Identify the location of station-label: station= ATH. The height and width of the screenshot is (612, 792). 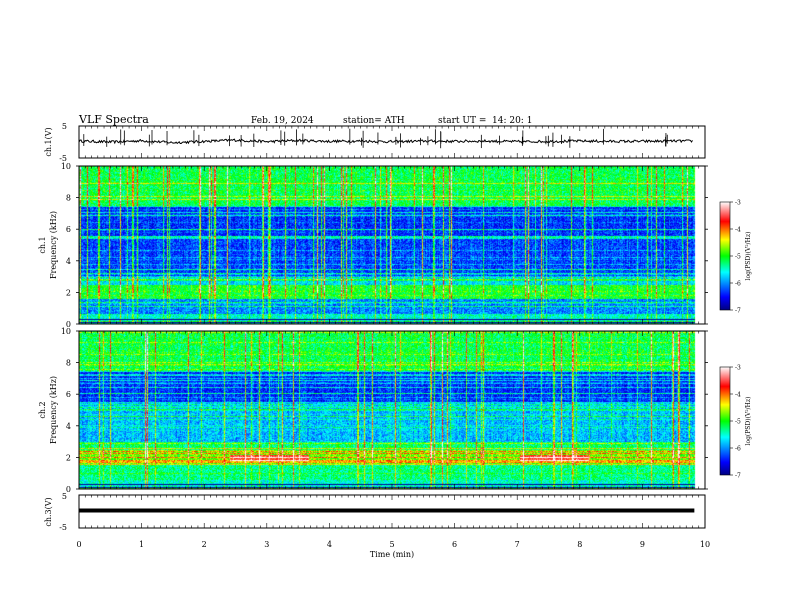
(374, 121).